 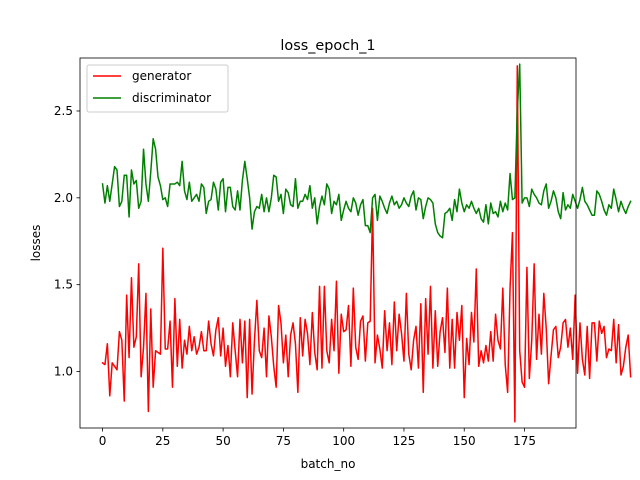 What do you see at coordinates (63, 285) in the screenshot?
I see `y-tick-label: 1.5` at bounding box center [63, 285].